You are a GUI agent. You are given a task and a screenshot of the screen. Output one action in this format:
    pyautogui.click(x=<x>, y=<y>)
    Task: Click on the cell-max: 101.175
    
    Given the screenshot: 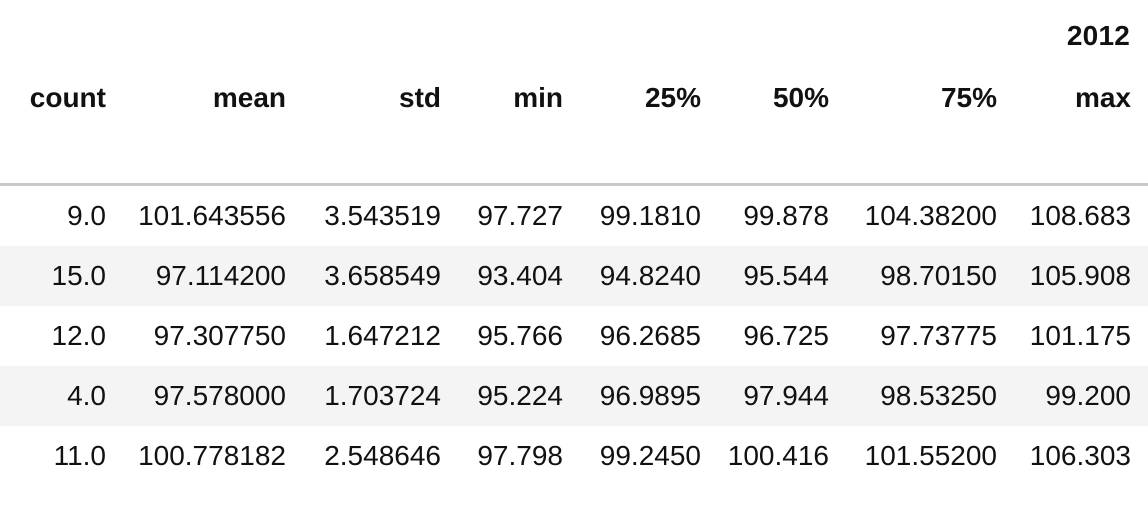 What is the action you would take?
    pyautogui.click(x=1080, y=335)
    